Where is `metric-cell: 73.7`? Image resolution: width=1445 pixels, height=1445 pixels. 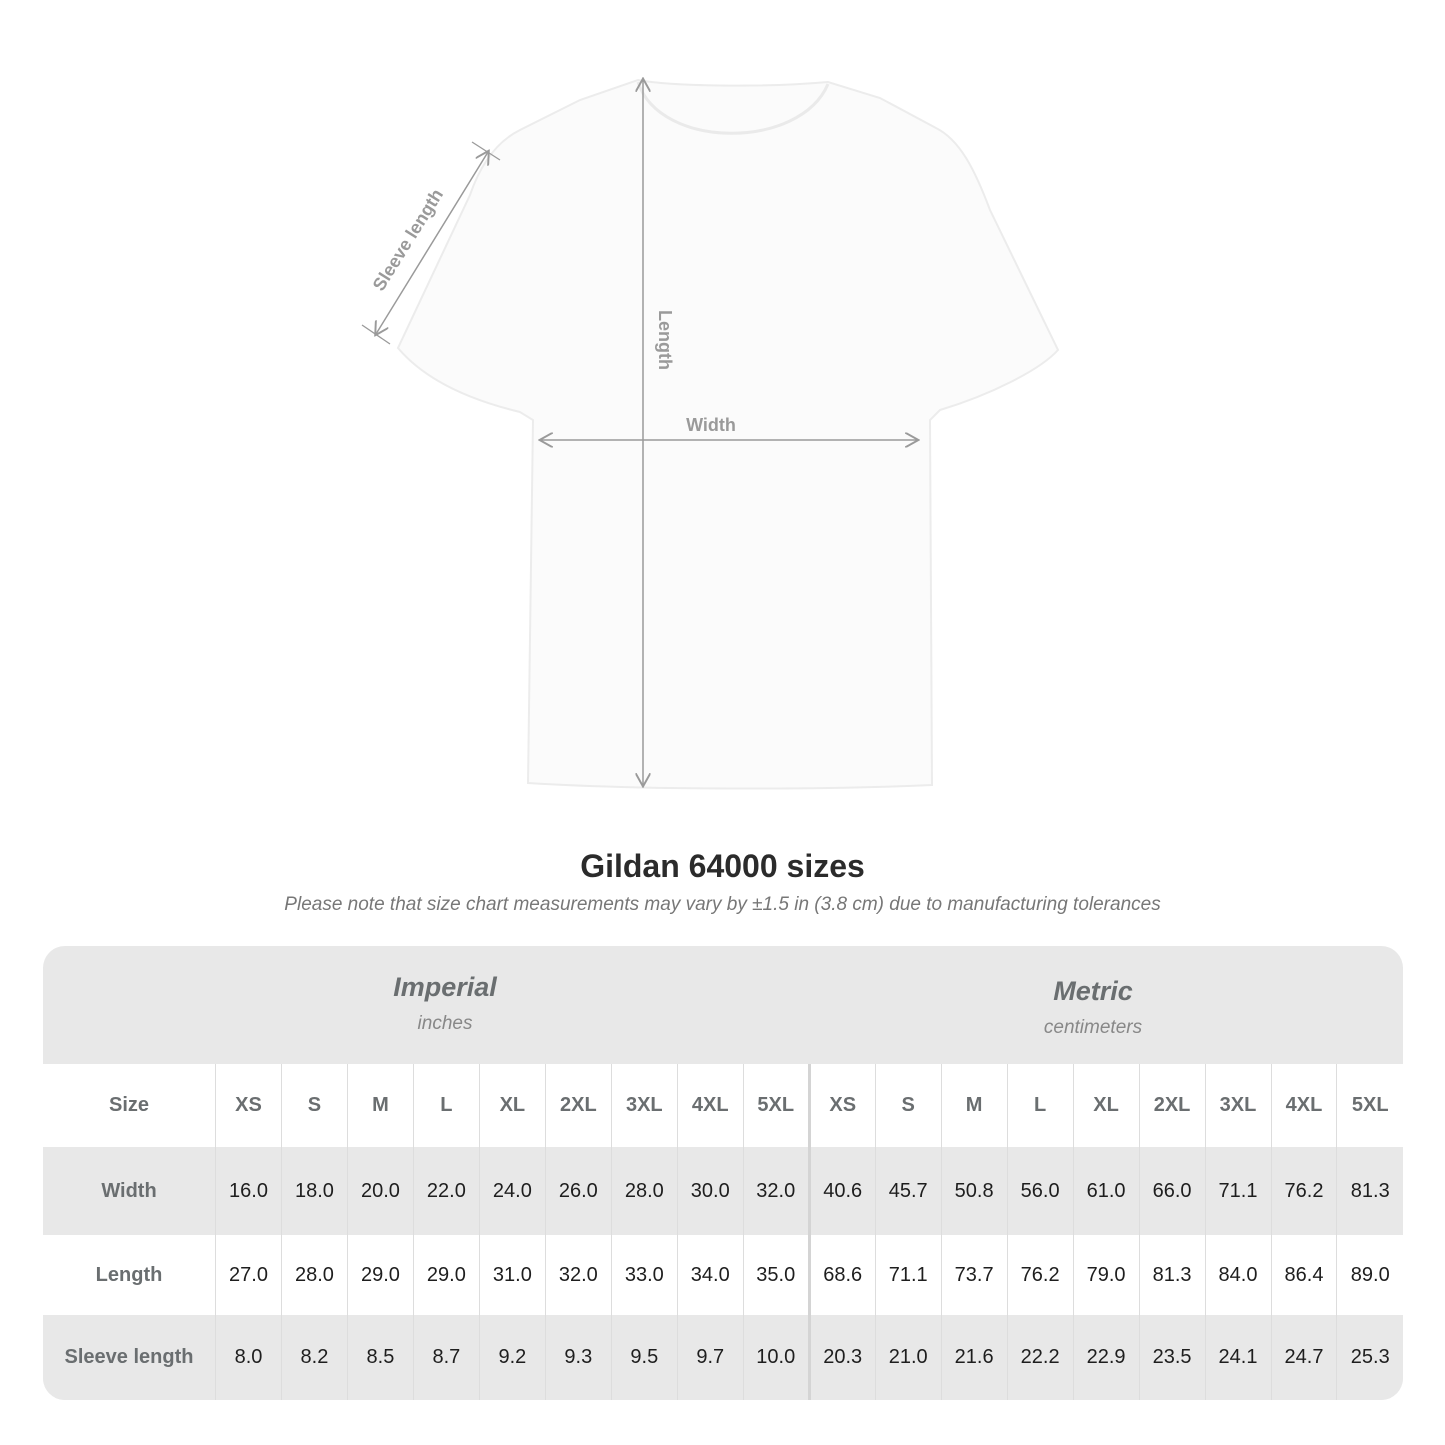
metric-cell: 73.7 is located at coordinates (974, 1275).